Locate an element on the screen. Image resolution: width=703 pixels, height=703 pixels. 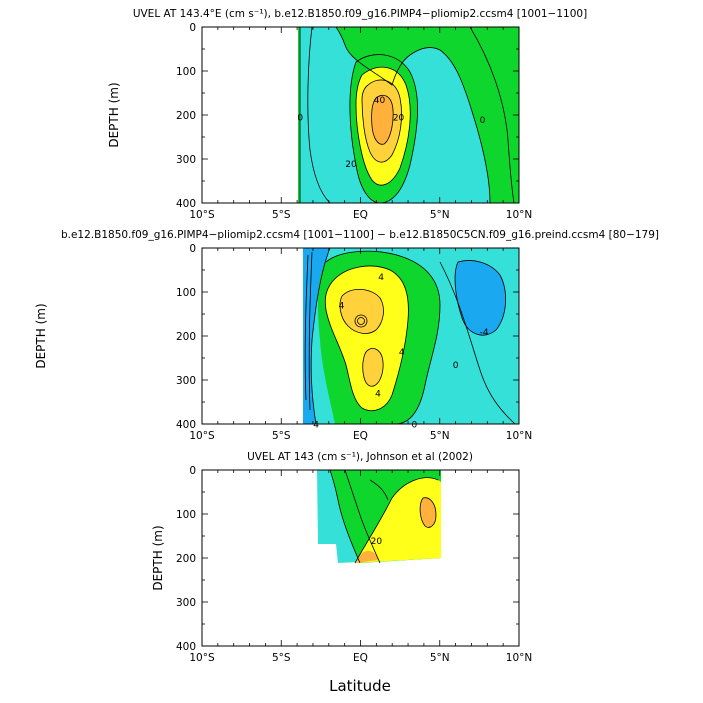
panel-2-contour-lines is located at coordinates (410, 336).